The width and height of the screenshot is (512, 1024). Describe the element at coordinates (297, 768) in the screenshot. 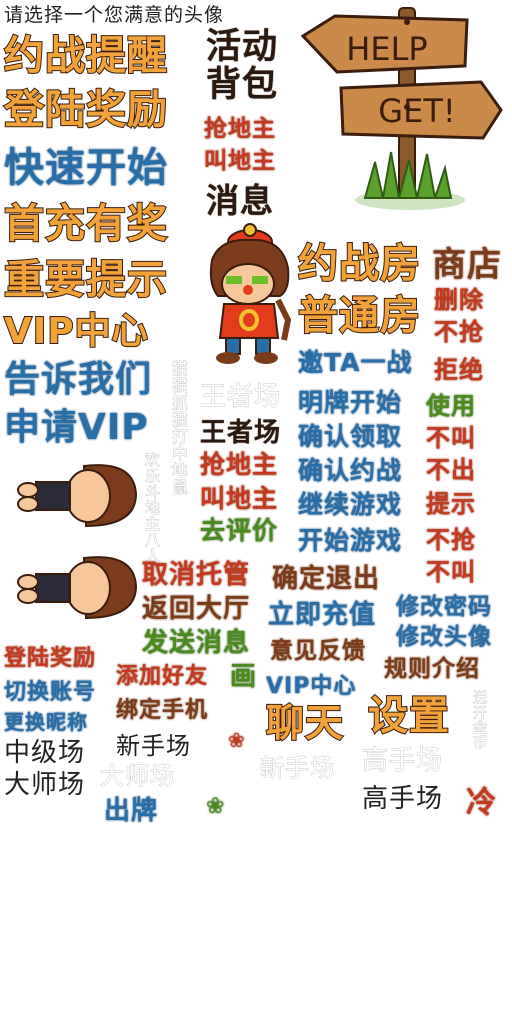

I see `label-novice-arena-grey: 新手场` at that location.